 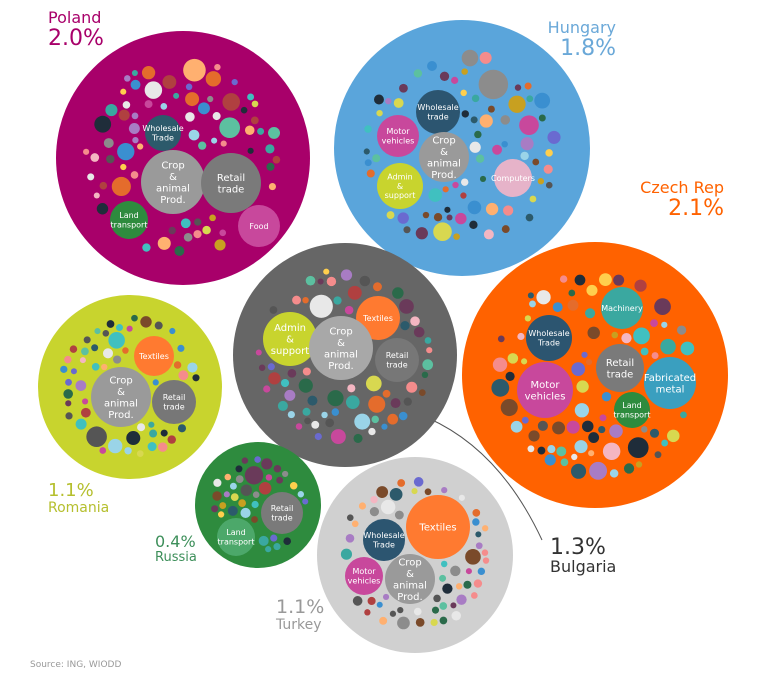 What do you see at coordinates (578, 547) in the screenshot?
I see `country-value: 1.3%` at bounding box center [578, 547].